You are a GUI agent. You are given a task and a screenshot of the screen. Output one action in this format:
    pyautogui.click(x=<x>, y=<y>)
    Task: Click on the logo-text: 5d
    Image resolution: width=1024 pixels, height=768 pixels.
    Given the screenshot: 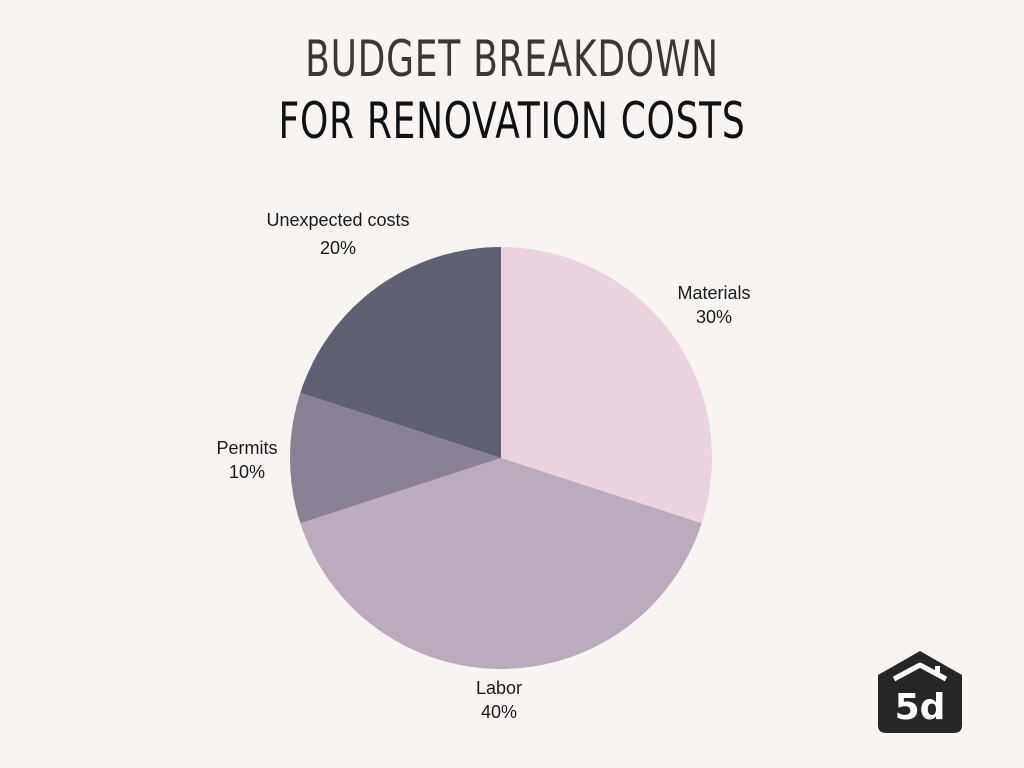 What is the action you would take?
    pyautogui.click(x=920, y=707)
    